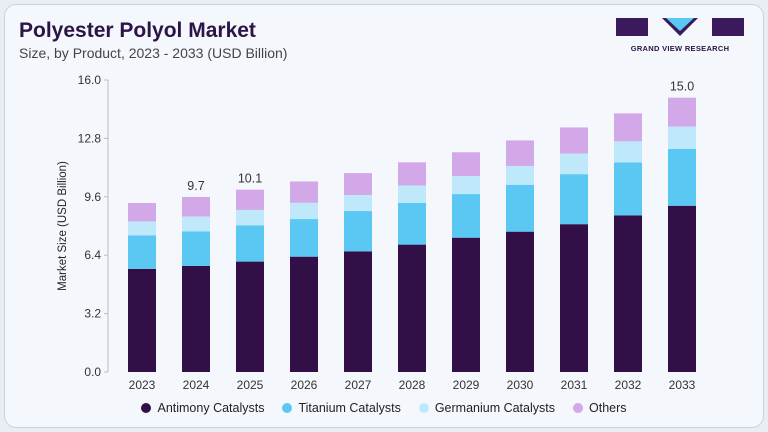 Image resolution: width=768 pixels, height=432 pixels. I want to click on y-tick-label: 3.2, so click(92, 314).